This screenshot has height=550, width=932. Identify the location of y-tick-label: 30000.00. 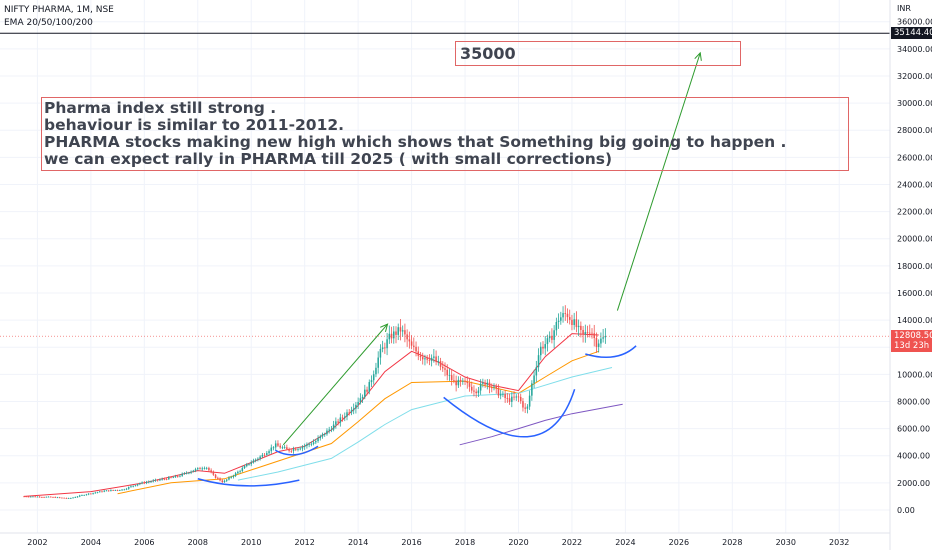
(914, 103).